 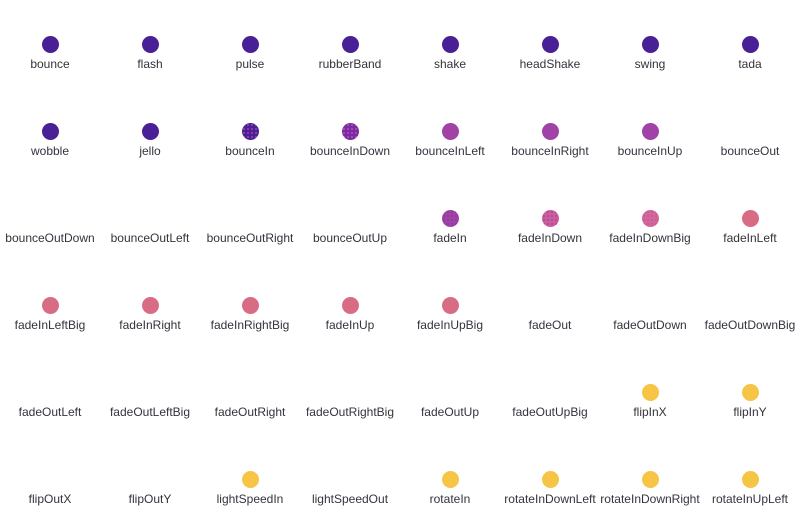 I want to click on animation-cell-bounceInRight: bounceInRight, so click(x=550, y=130).